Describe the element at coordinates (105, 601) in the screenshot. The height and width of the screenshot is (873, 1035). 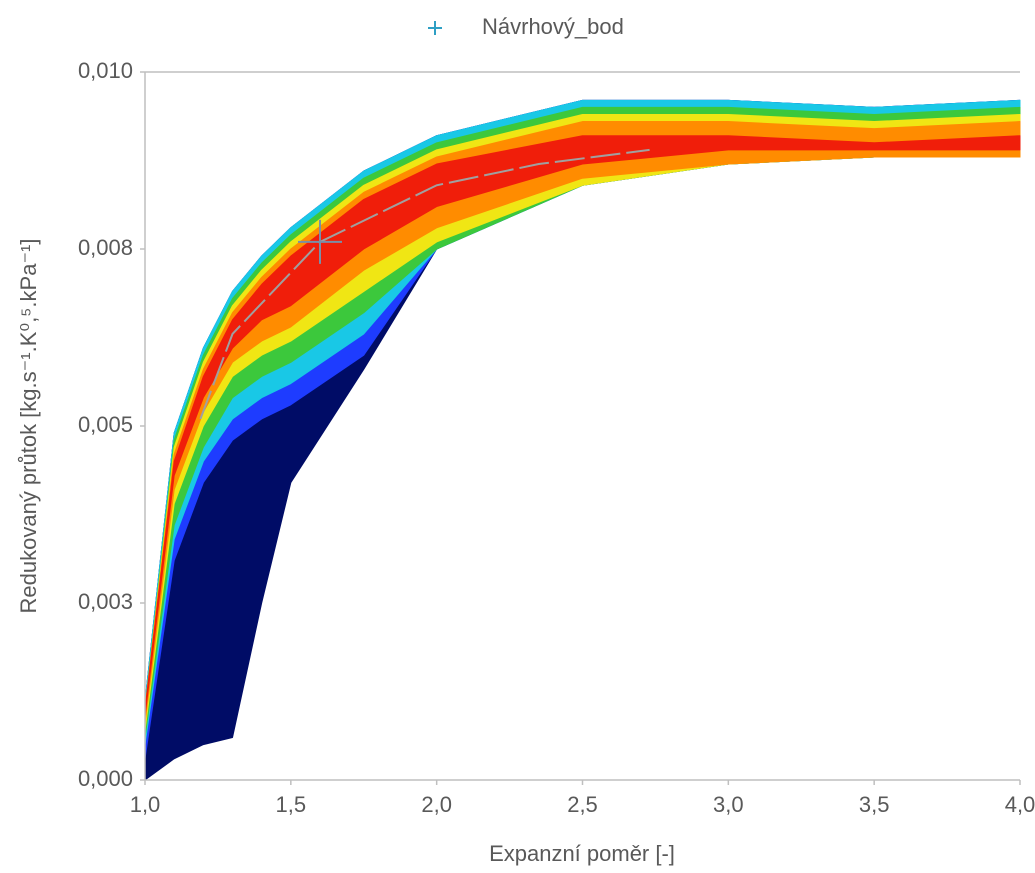
I see `y-tick-label: 0,003` at that location.